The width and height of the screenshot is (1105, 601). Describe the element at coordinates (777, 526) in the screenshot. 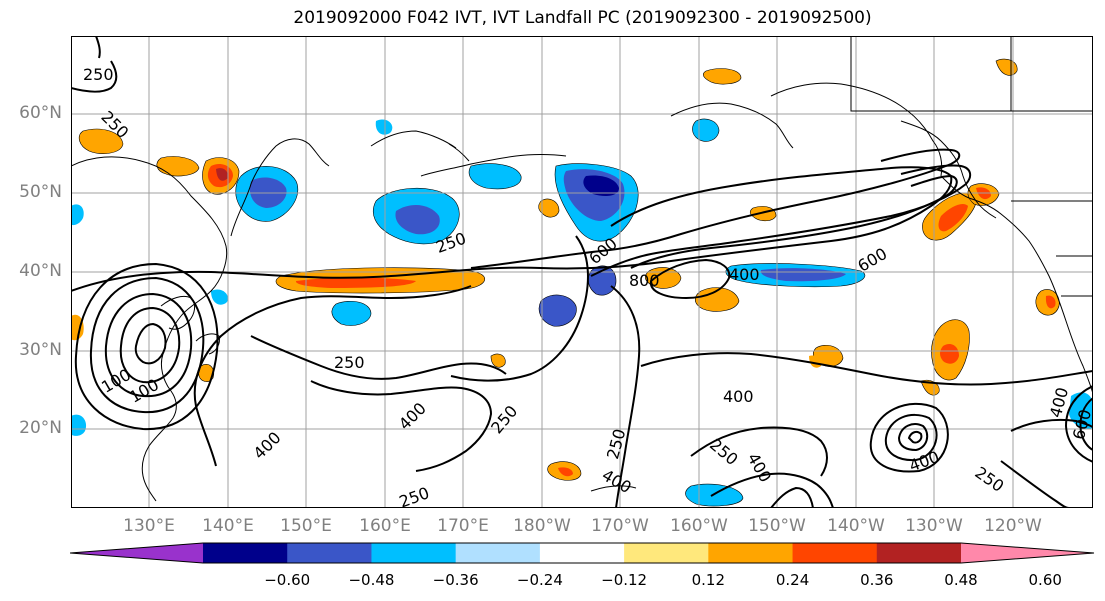

I see `lon-label-150w: 150°W` at that location.